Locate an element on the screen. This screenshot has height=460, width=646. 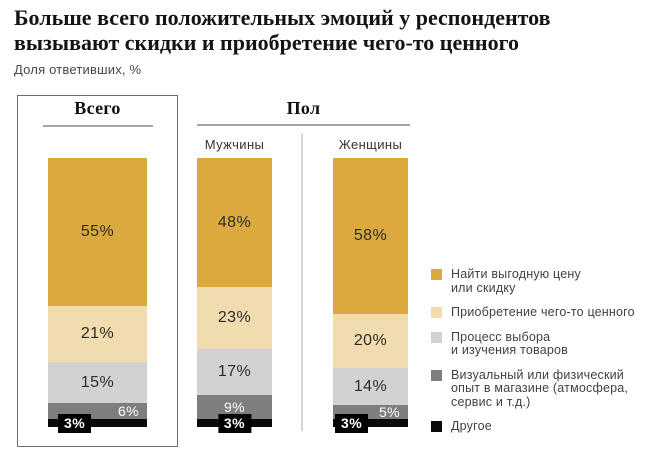
legend-item: Другое is located at coordinates (537, 426).